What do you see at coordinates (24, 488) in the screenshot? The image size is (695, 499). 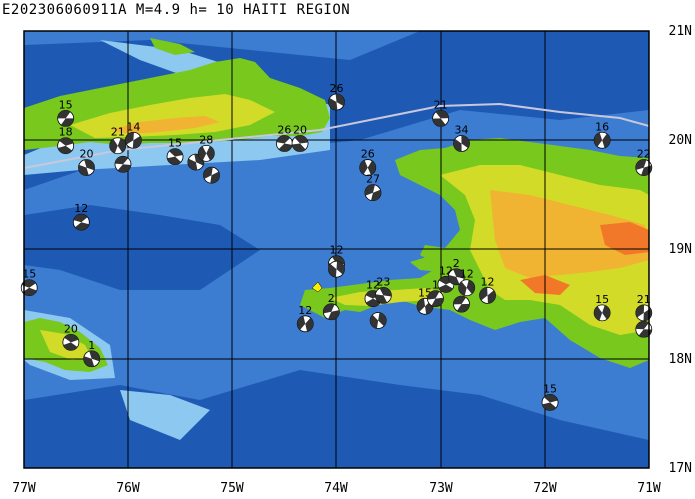 I see `lon-label: 77W` at bounding box center [24, 488].